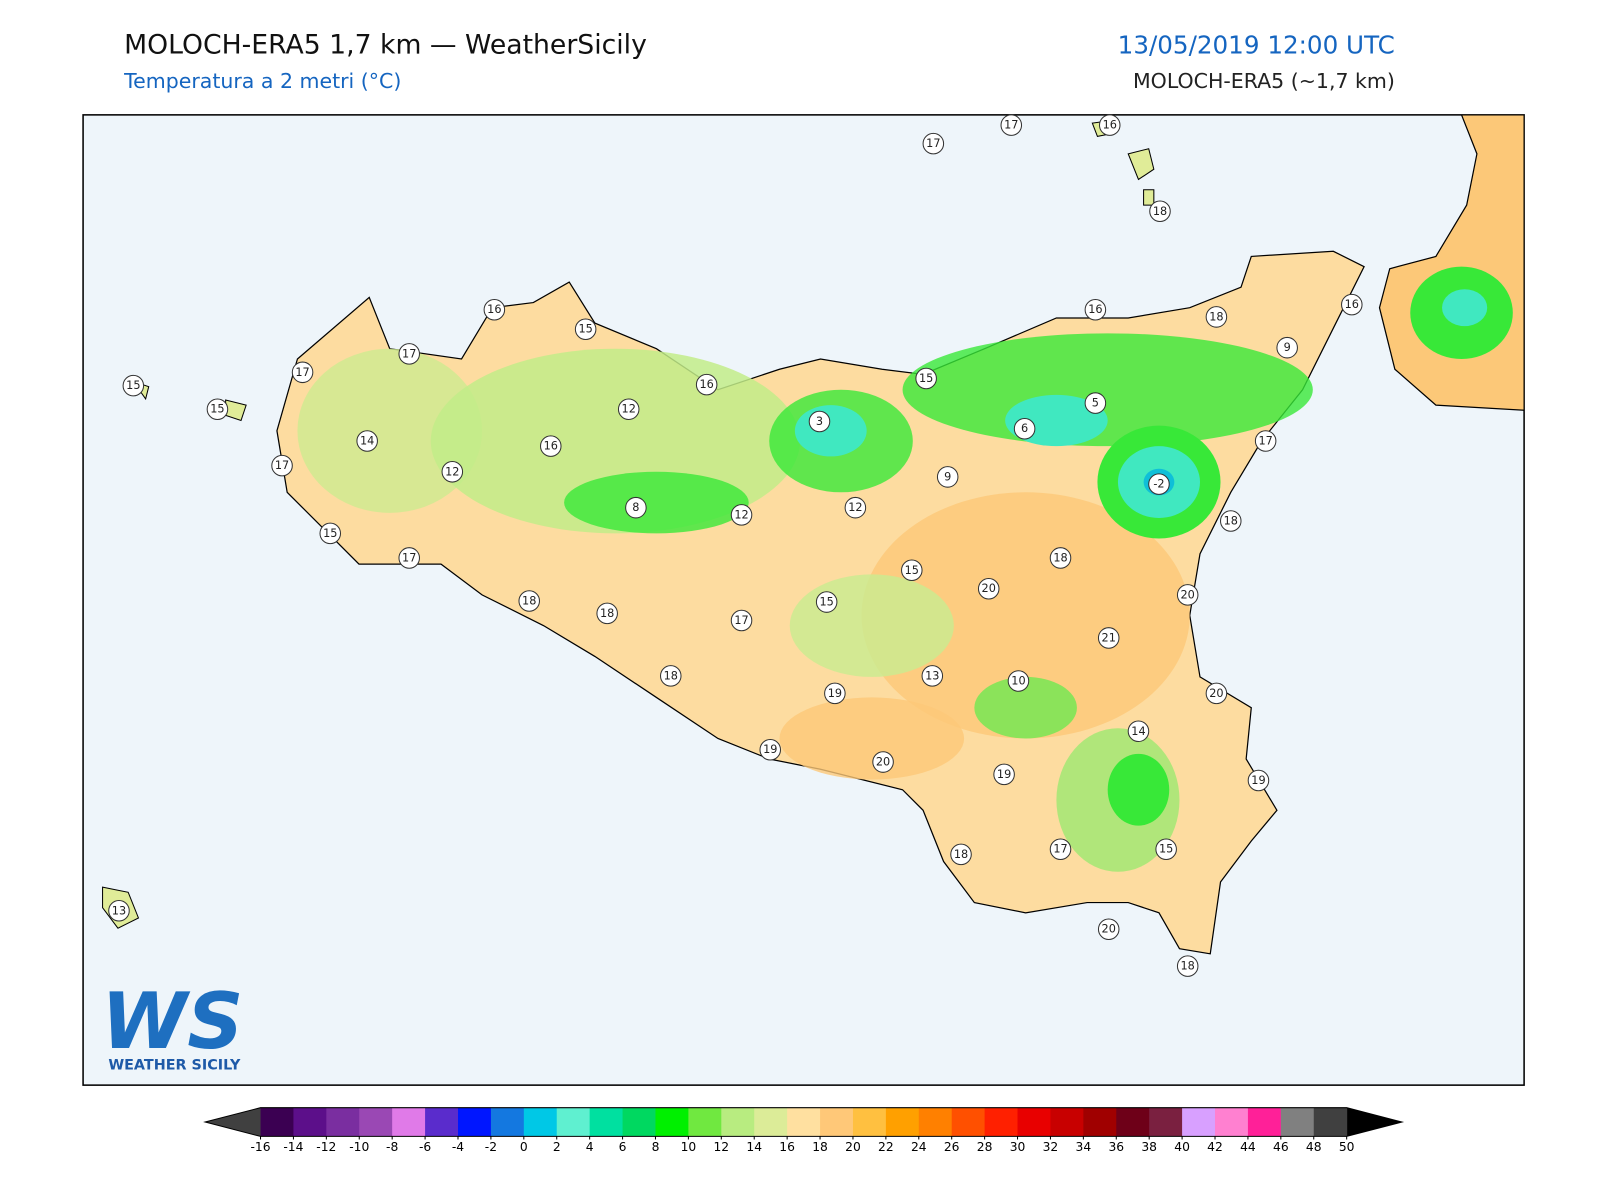  Describe the element at coordinates (1024, 428) in the screenshot. I see `station-value: 6` at that location.